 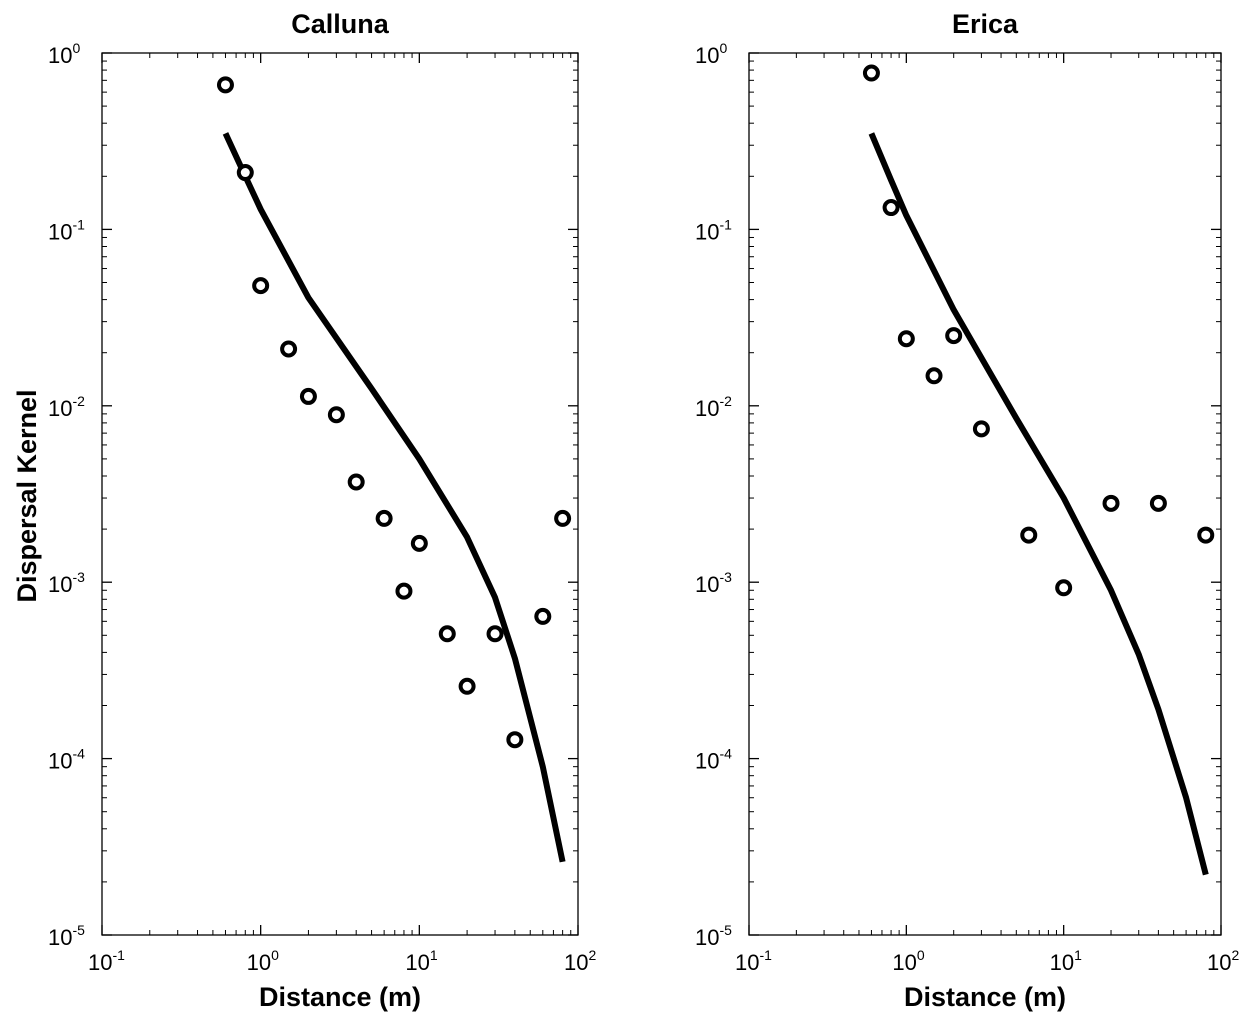 What do you see at coordinates (27, 495) in the screenshot?
I see `y-axis-label: Dispersal Kernel` at bounding box center [27, 495].